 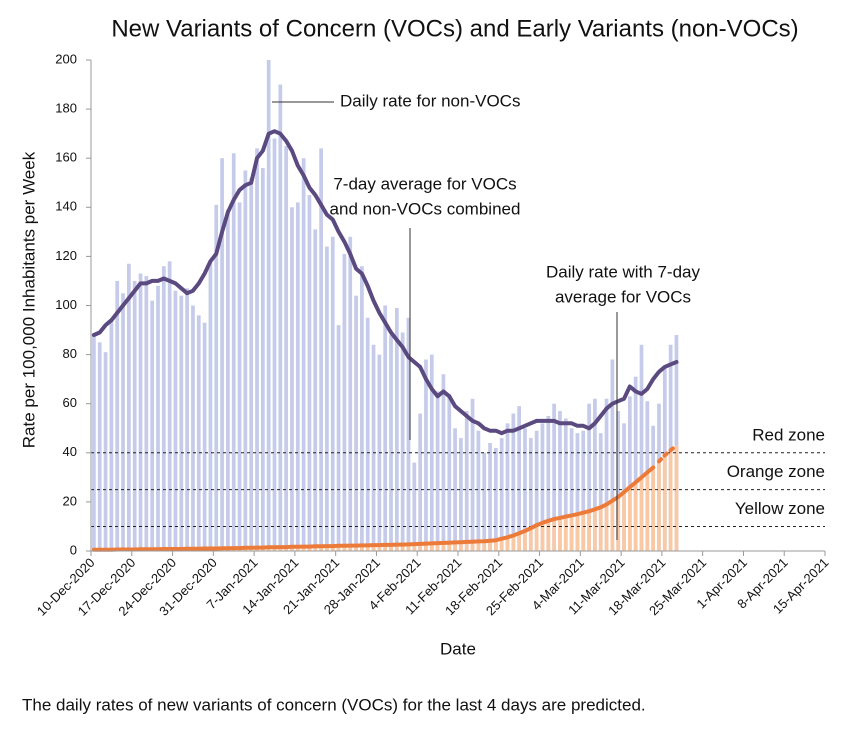 What do you see at coordinates (430, 100) in the screenshot?
I see `annotation: Daily rate for non-VOCs` at bounding box center [430, 100].